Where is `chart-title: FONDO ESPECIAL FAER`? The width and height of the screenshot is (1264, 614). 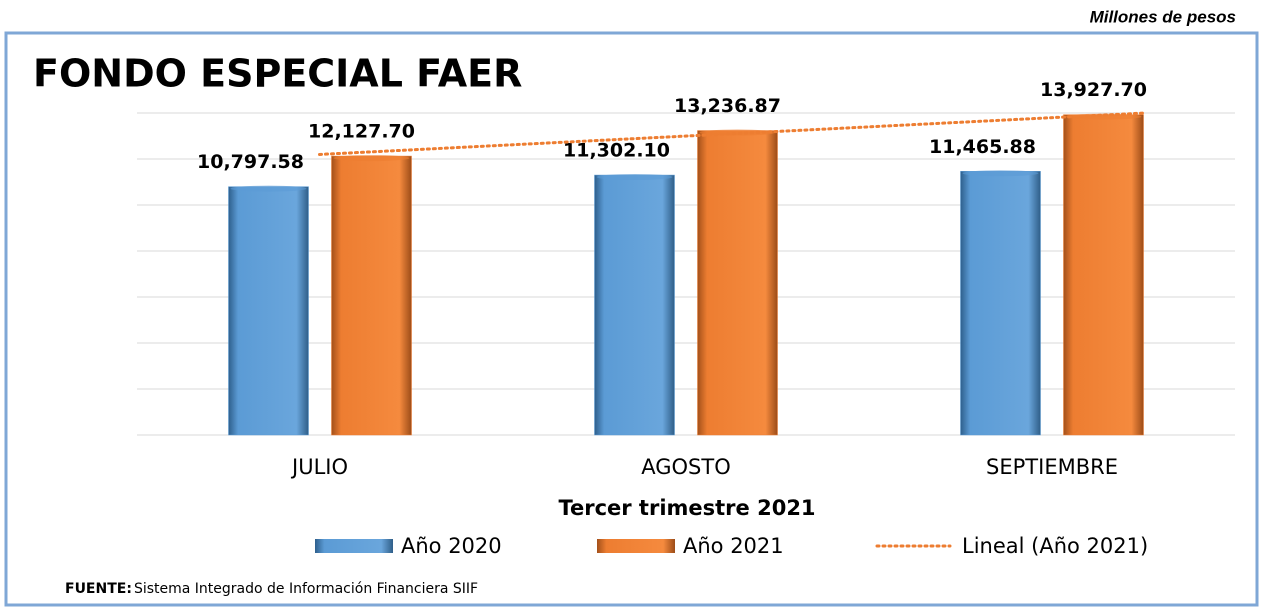
chart-title: FONDO ESPECIAL FAER is located at coordinates (277, 74).